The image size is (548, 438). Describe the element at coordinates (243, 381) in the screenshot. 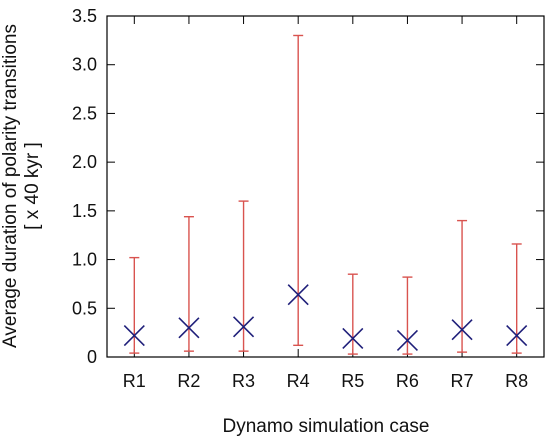

I see `x-tick-label: R3` at that location.